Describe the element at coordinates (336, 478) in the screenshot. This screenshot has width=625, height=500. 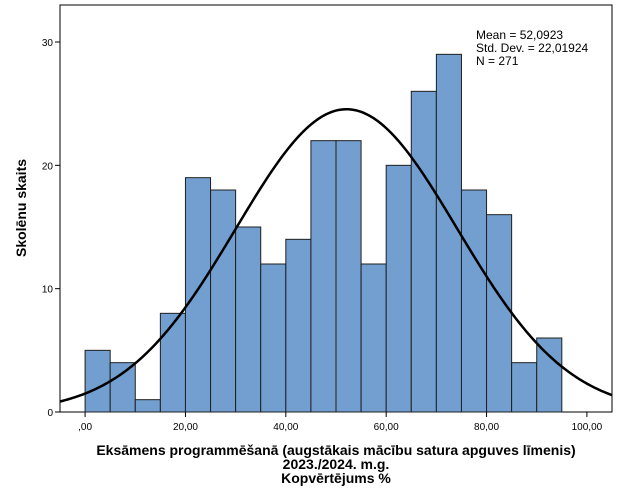
I see `x-axis-title-line-3: Kopvērtējums %` at that location.